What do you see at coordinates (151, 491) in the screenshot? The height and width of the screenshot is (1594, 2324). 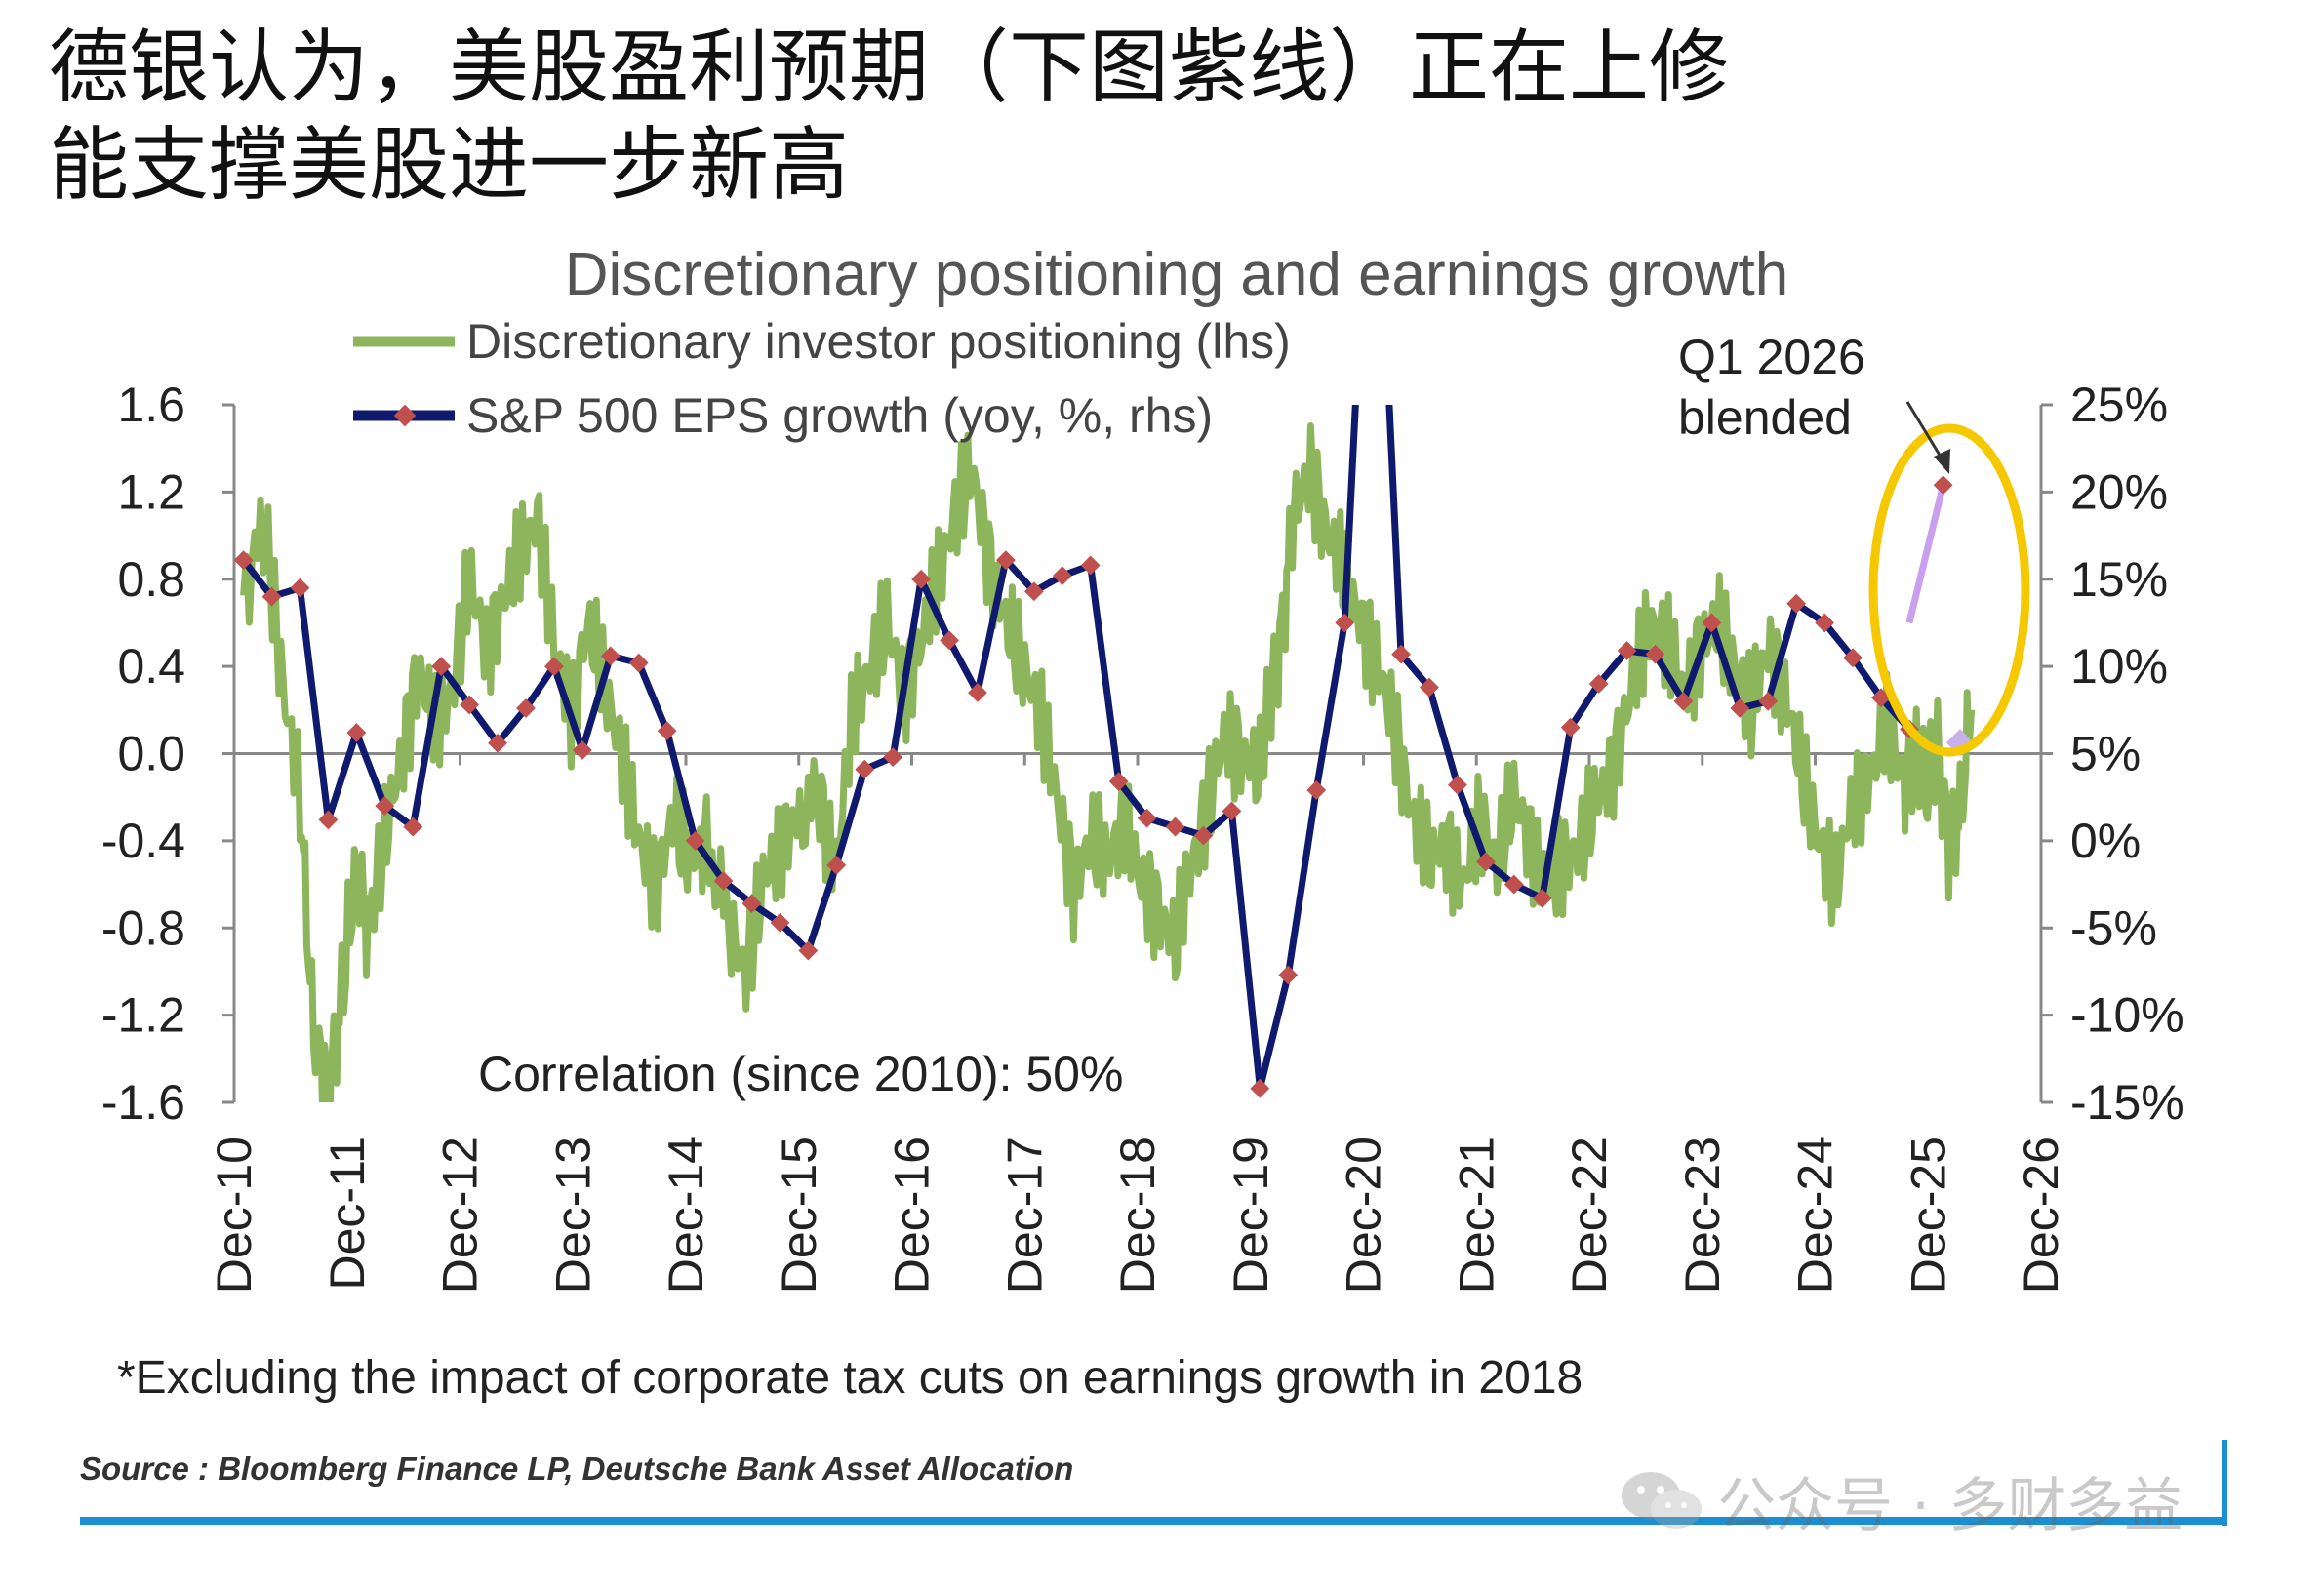 I see `left-tick-label: 1.2` at bounding box center [151, 491].